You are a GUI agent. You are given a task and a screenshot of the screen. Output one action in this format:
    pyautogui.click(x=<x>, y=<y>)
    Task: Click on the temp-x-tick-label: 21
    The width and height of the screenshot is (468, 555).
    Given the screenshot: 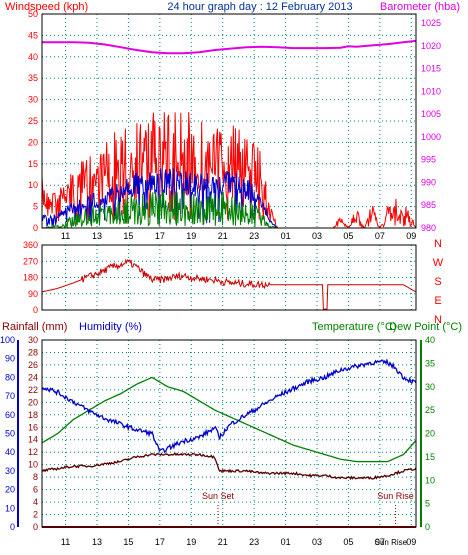 What is the action you would take?
    pyautogui.click(x=223, y=542)
    